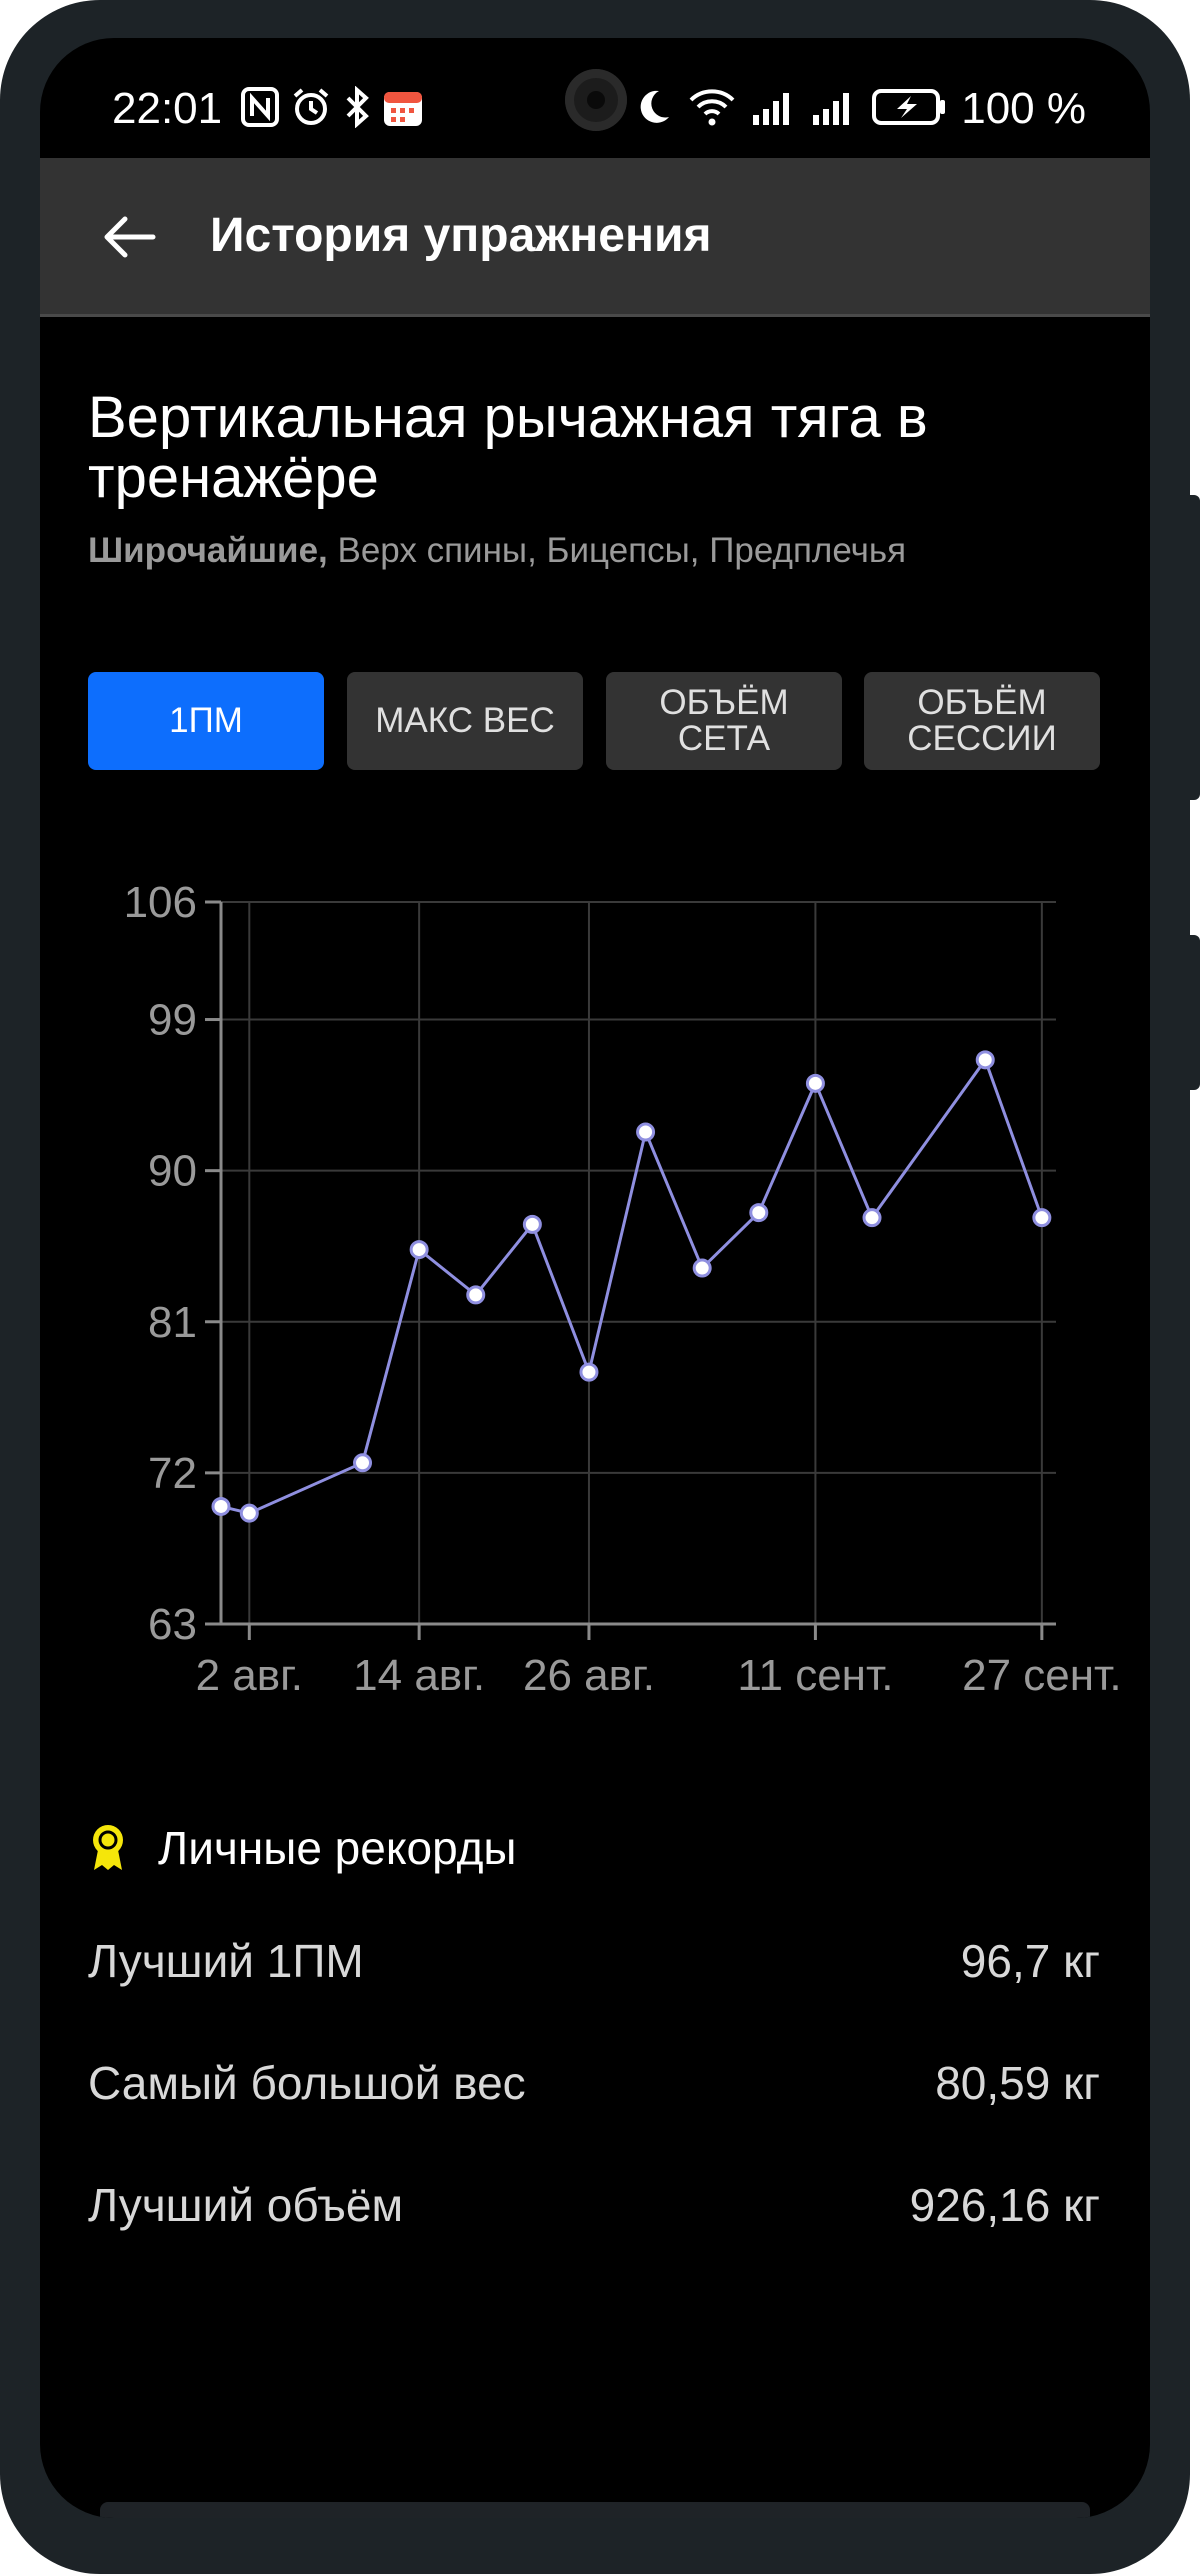 The image size is (1200, 2574). I want to click on x-tick-label: 27 сент., so click(1041, 1675).